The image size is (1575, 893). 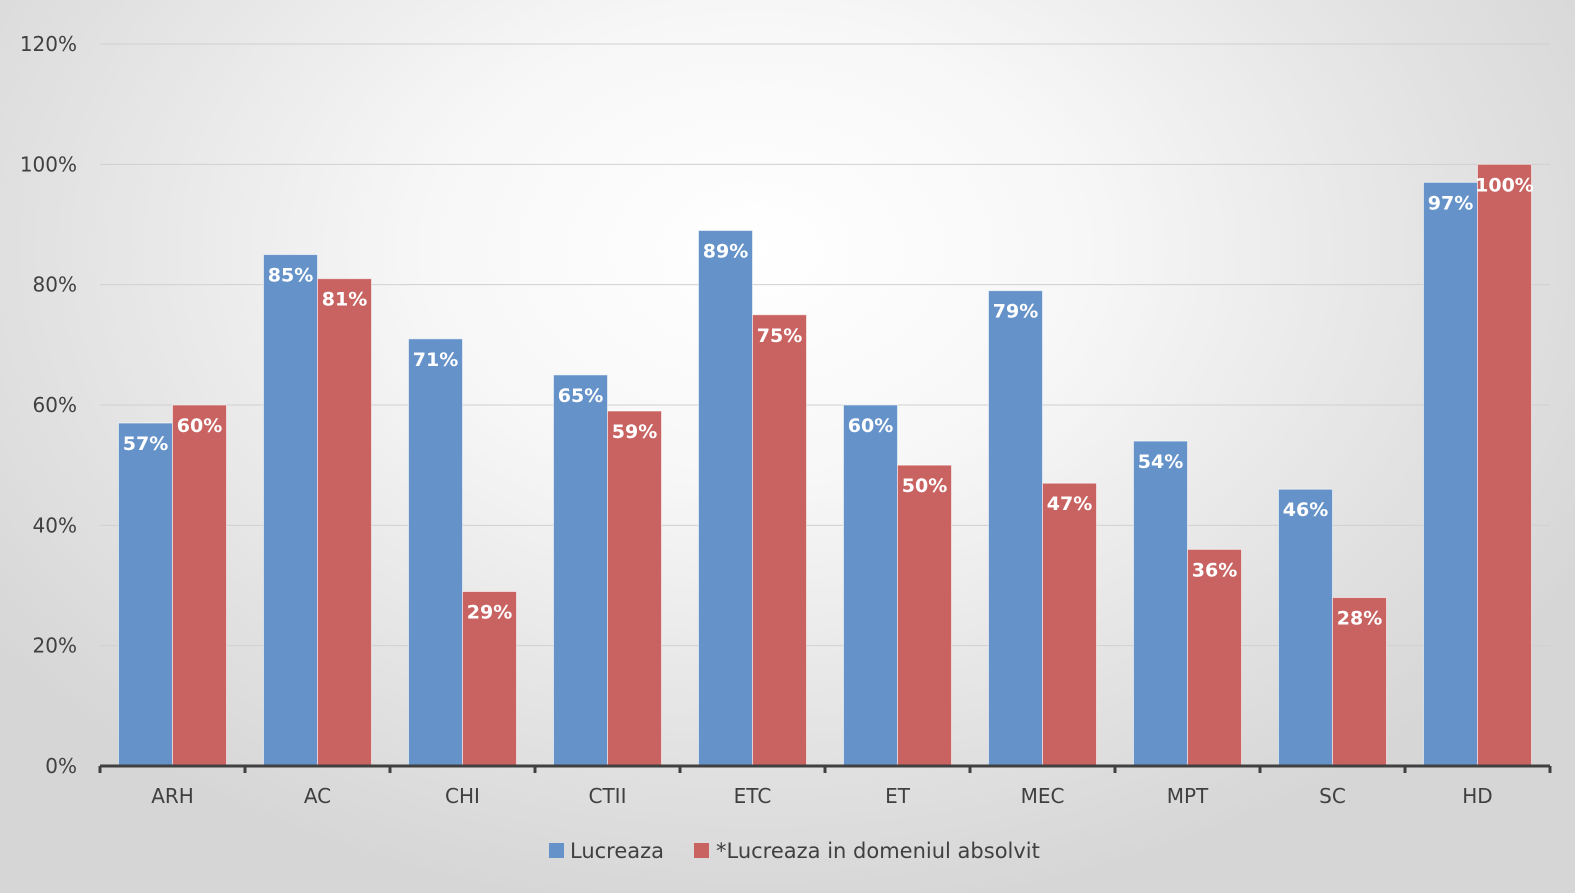 I want to click on data-label: 81%, so click(x=344, y=300).